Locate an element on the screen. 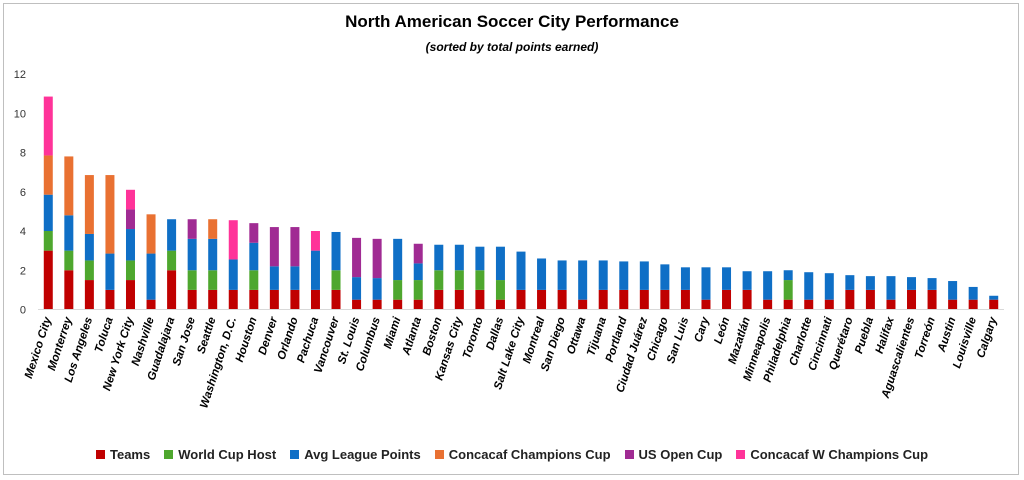 The image size is (1024, 480). legend-label: Concacaf Champions Cup is located at coordinates (529, 454).